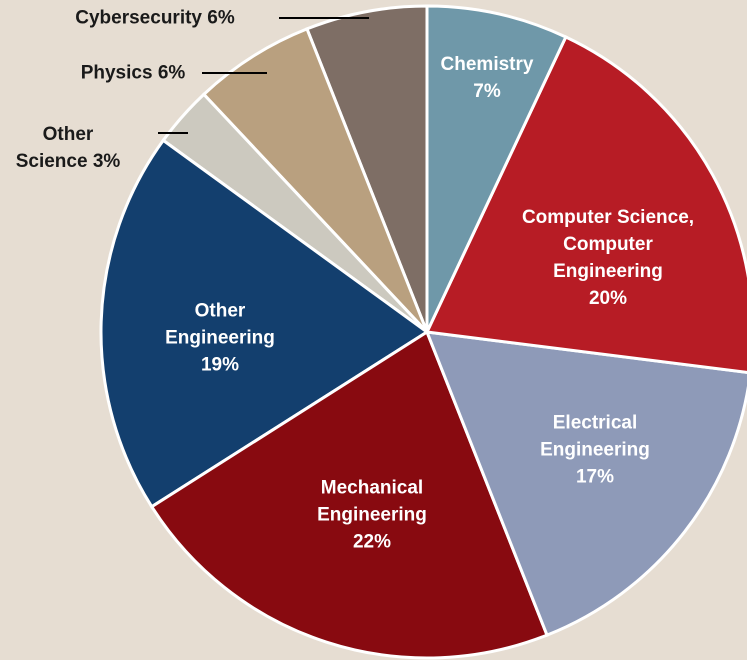 Image resolution: width=747 pixels, height=660 pixels. What do you see at coordinates (106, 161) in the screenshot?
I see `value-label: 3%` at bounding box center [106, 161].